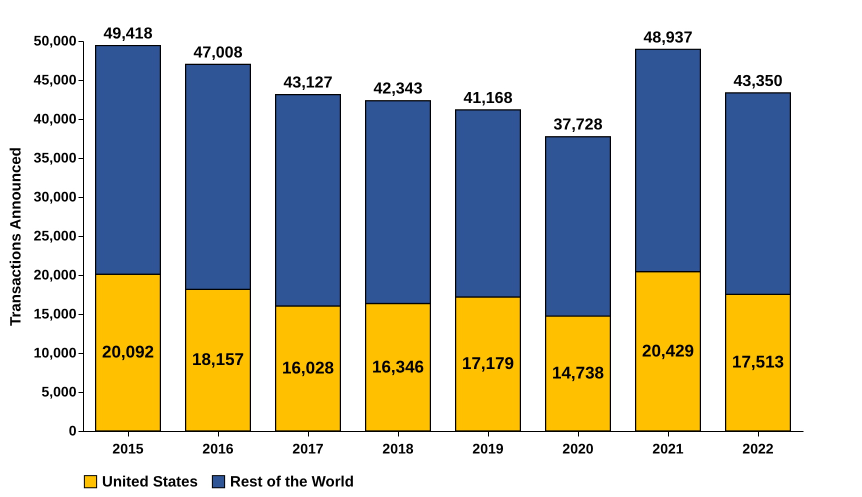 The height and width of the screenshot is (497, 862). I want to click on legend-label: United States, so click(150, 482).